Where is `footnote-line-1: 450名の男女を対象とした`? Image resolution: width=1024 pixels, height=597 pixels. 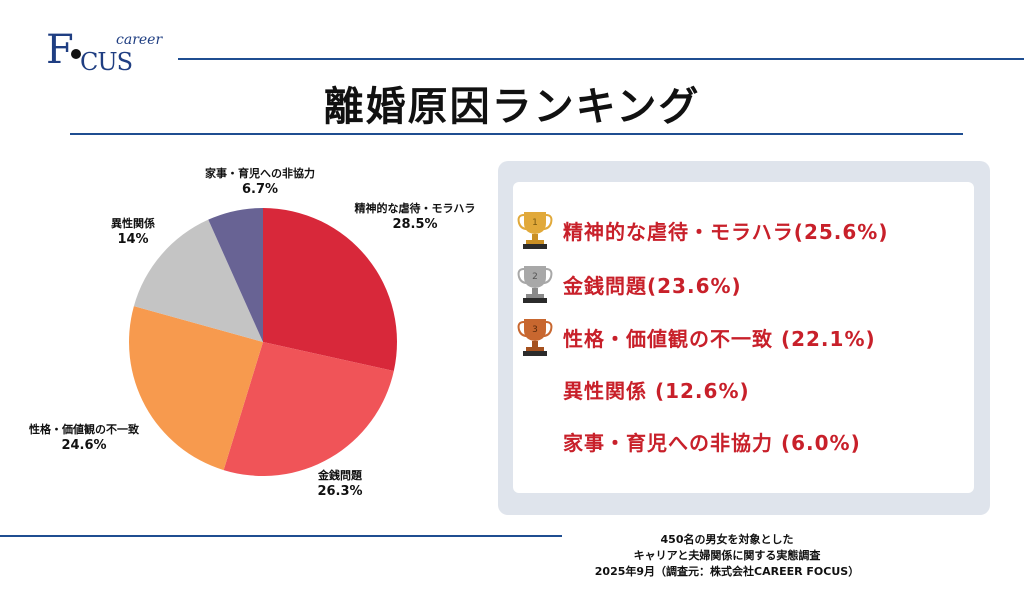 footnote-line-1: 450名の男女を対象とした is located at coordinates (727, 539).